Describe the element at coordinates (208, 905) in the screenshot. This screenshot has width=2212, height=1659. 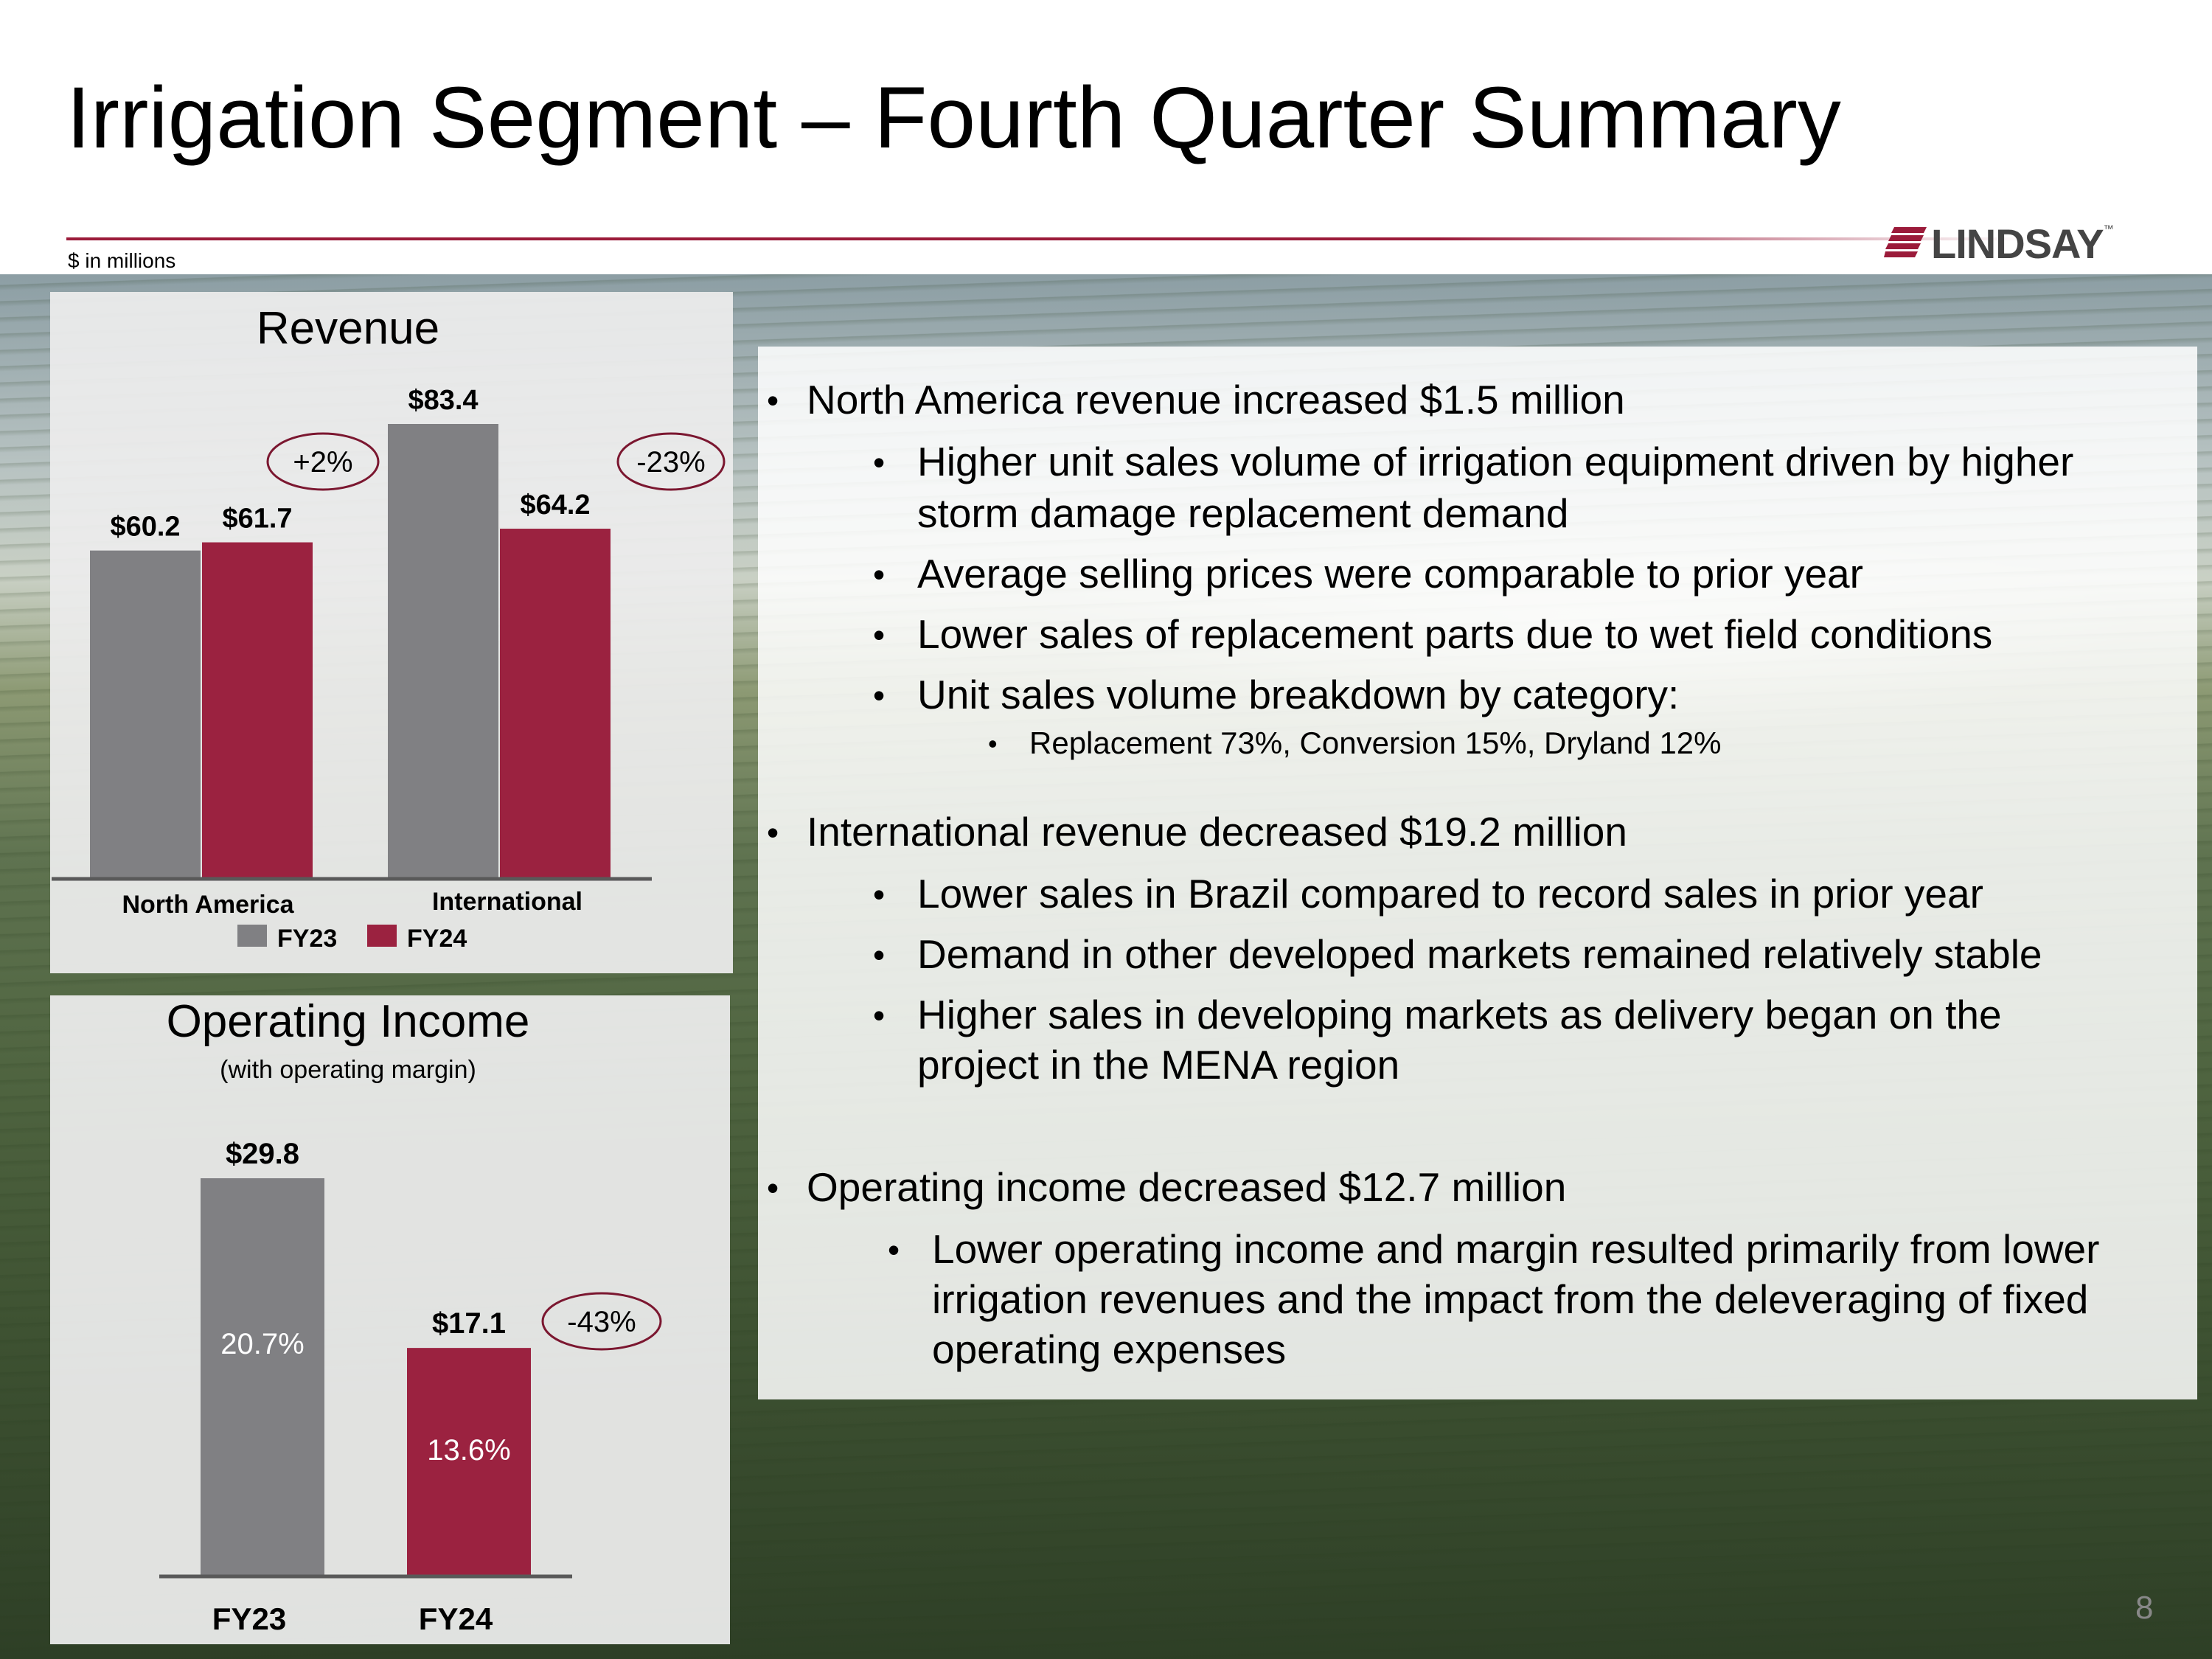
I see `revenue-category-label: North America` at that location.